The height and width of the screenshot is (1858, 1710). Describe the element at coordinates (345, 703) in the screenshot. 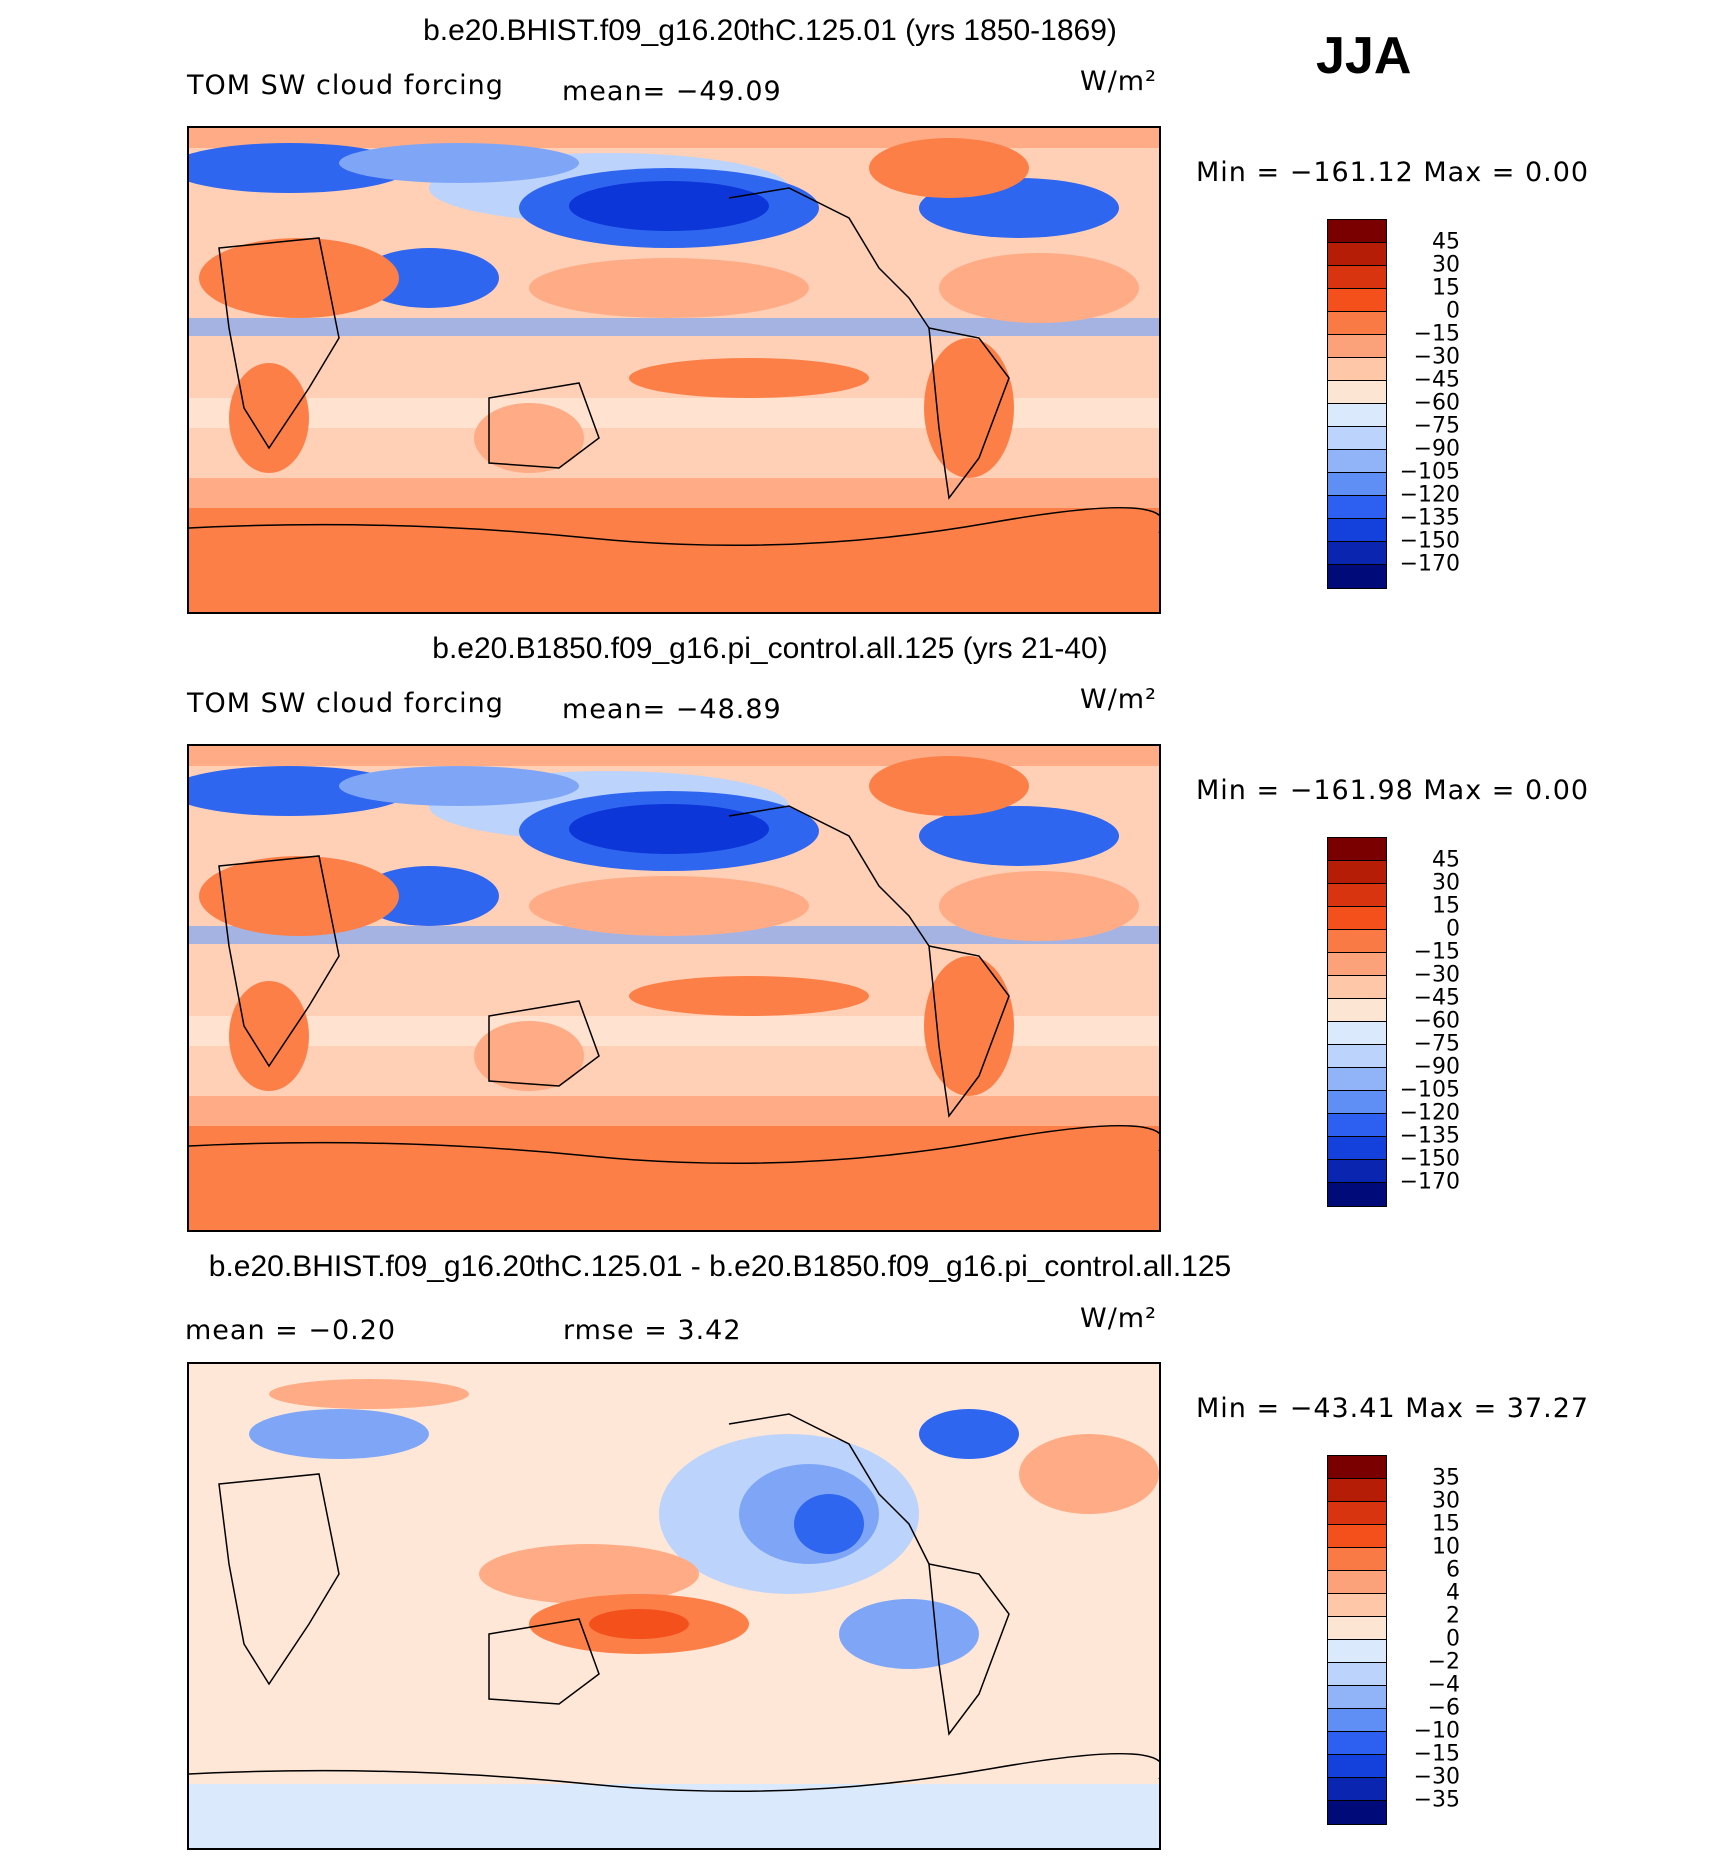

I see `panel-2-variable-label: TOM SW cloud forcing` at that location.